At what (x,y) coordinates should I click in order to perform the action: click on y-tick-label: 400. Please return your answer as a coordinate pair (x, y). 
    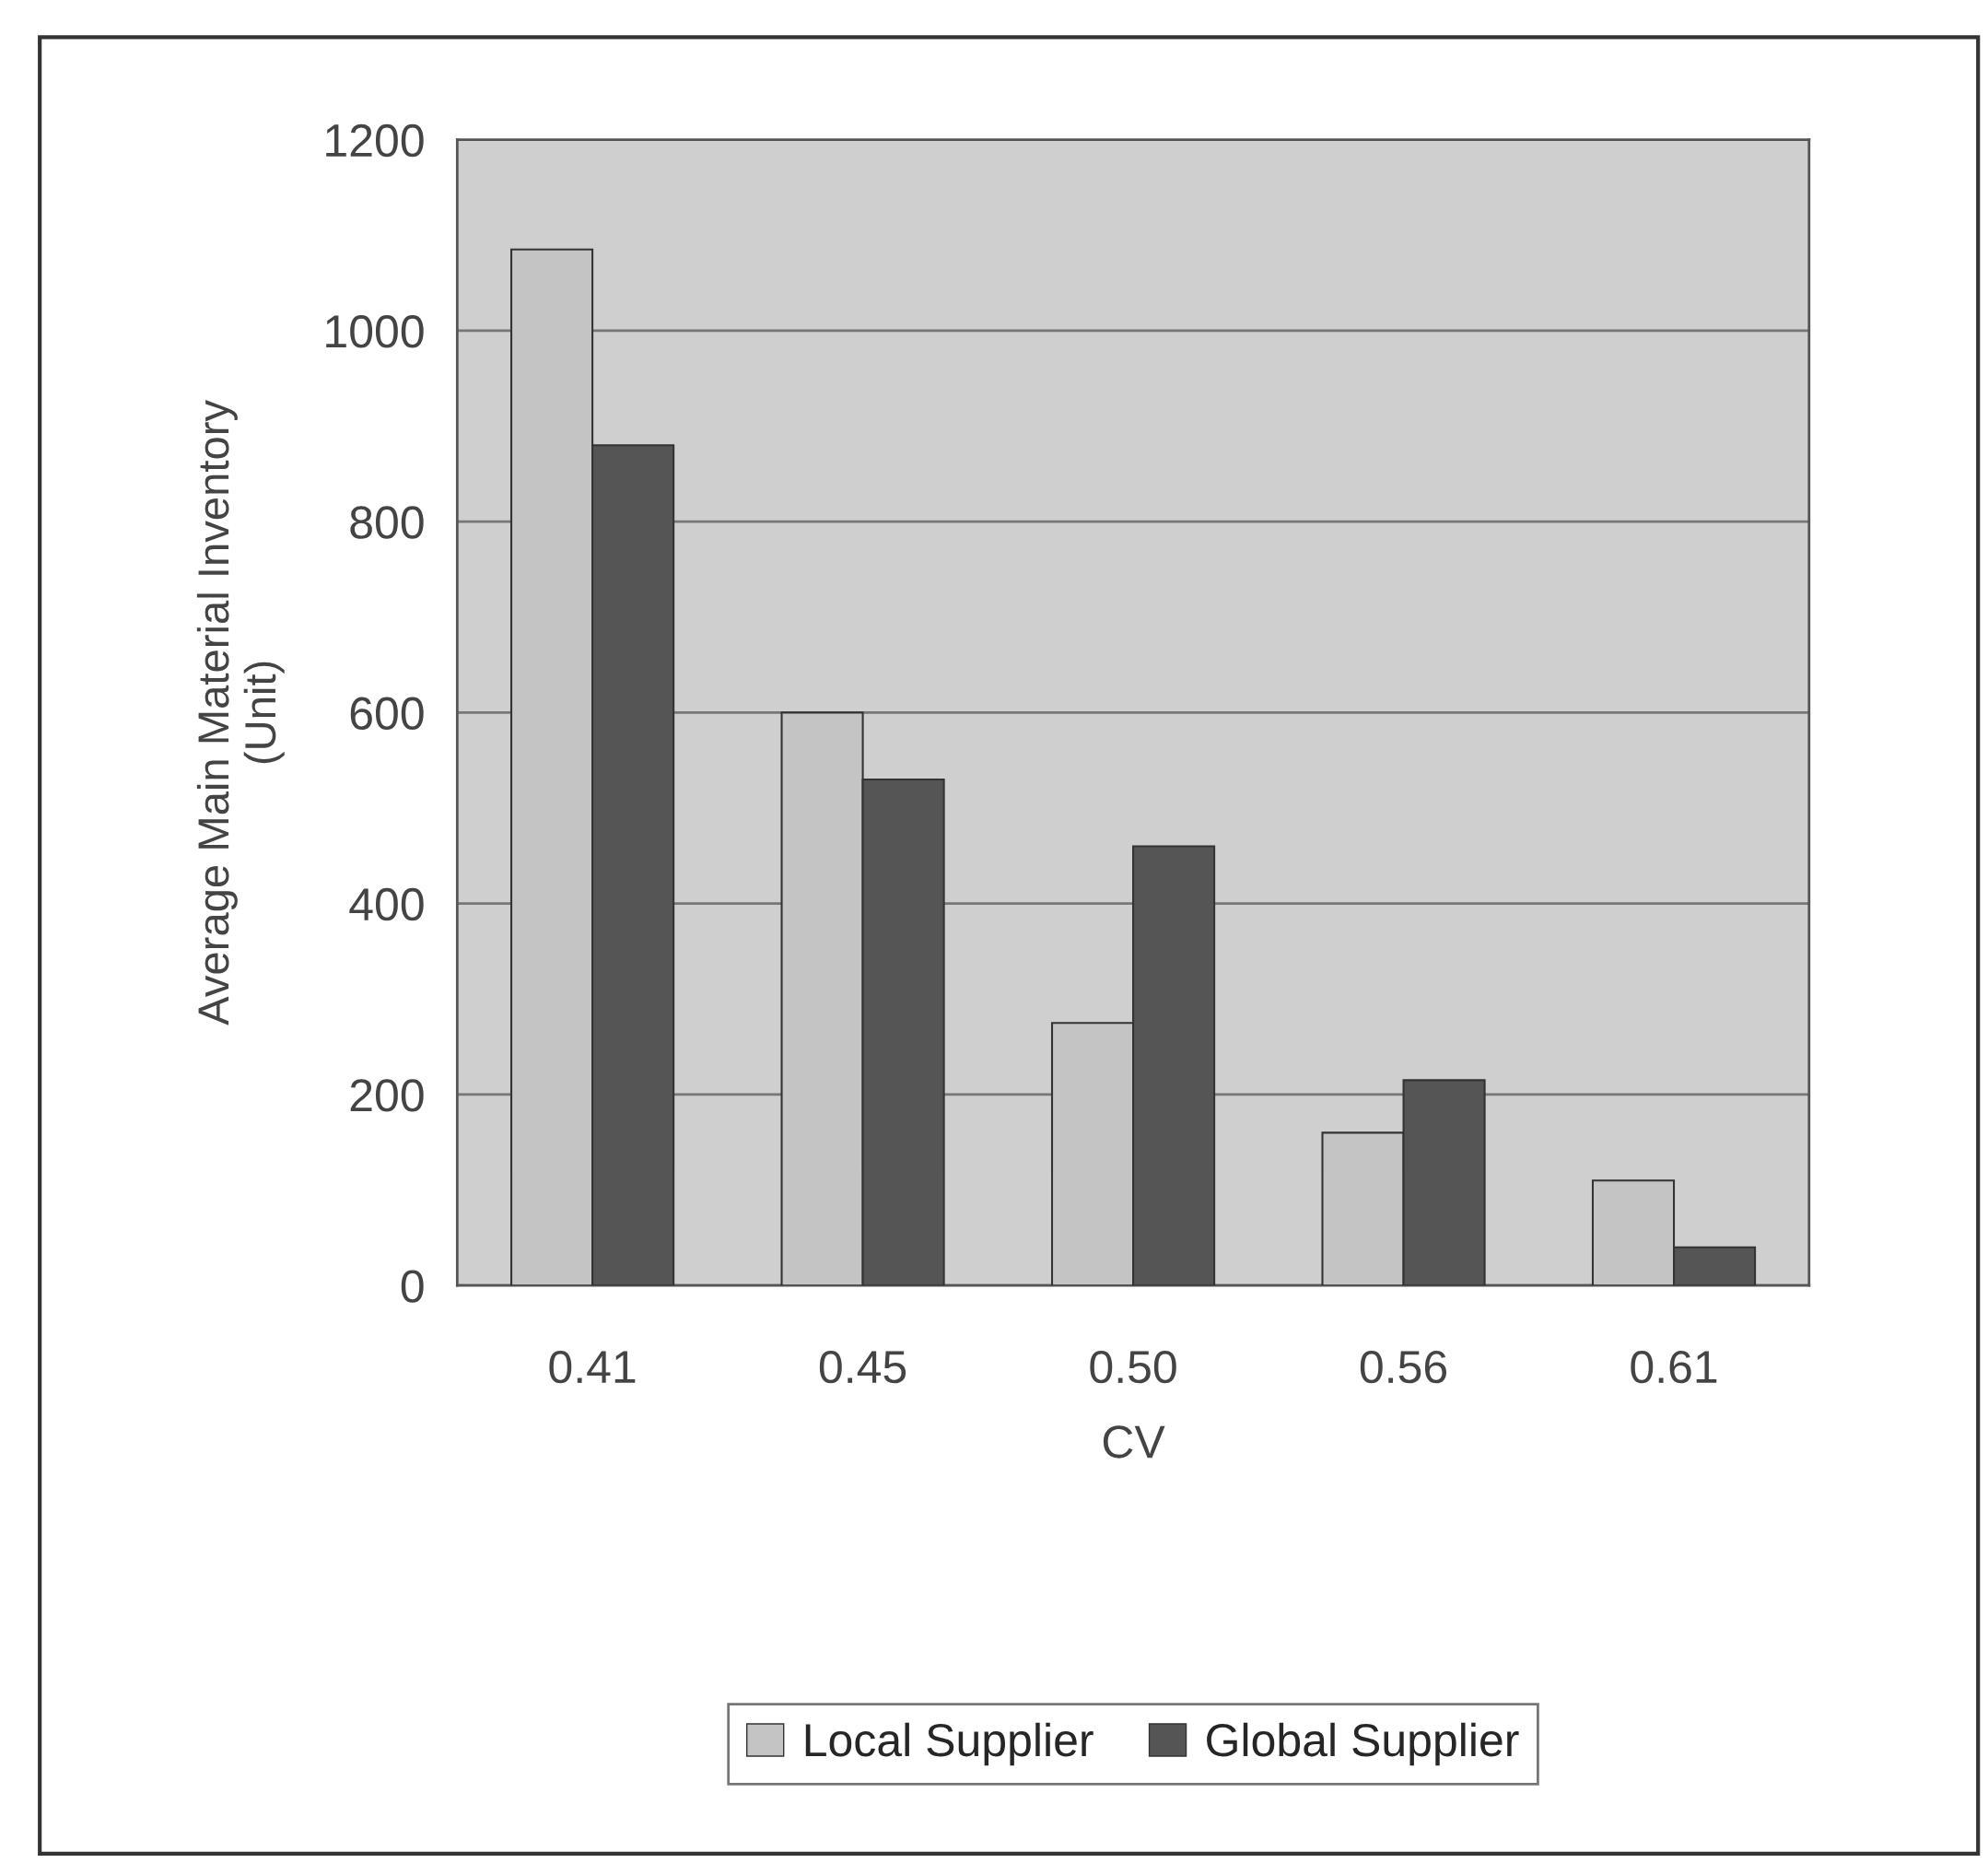
    Looking at the image, I should click on (386, 904).